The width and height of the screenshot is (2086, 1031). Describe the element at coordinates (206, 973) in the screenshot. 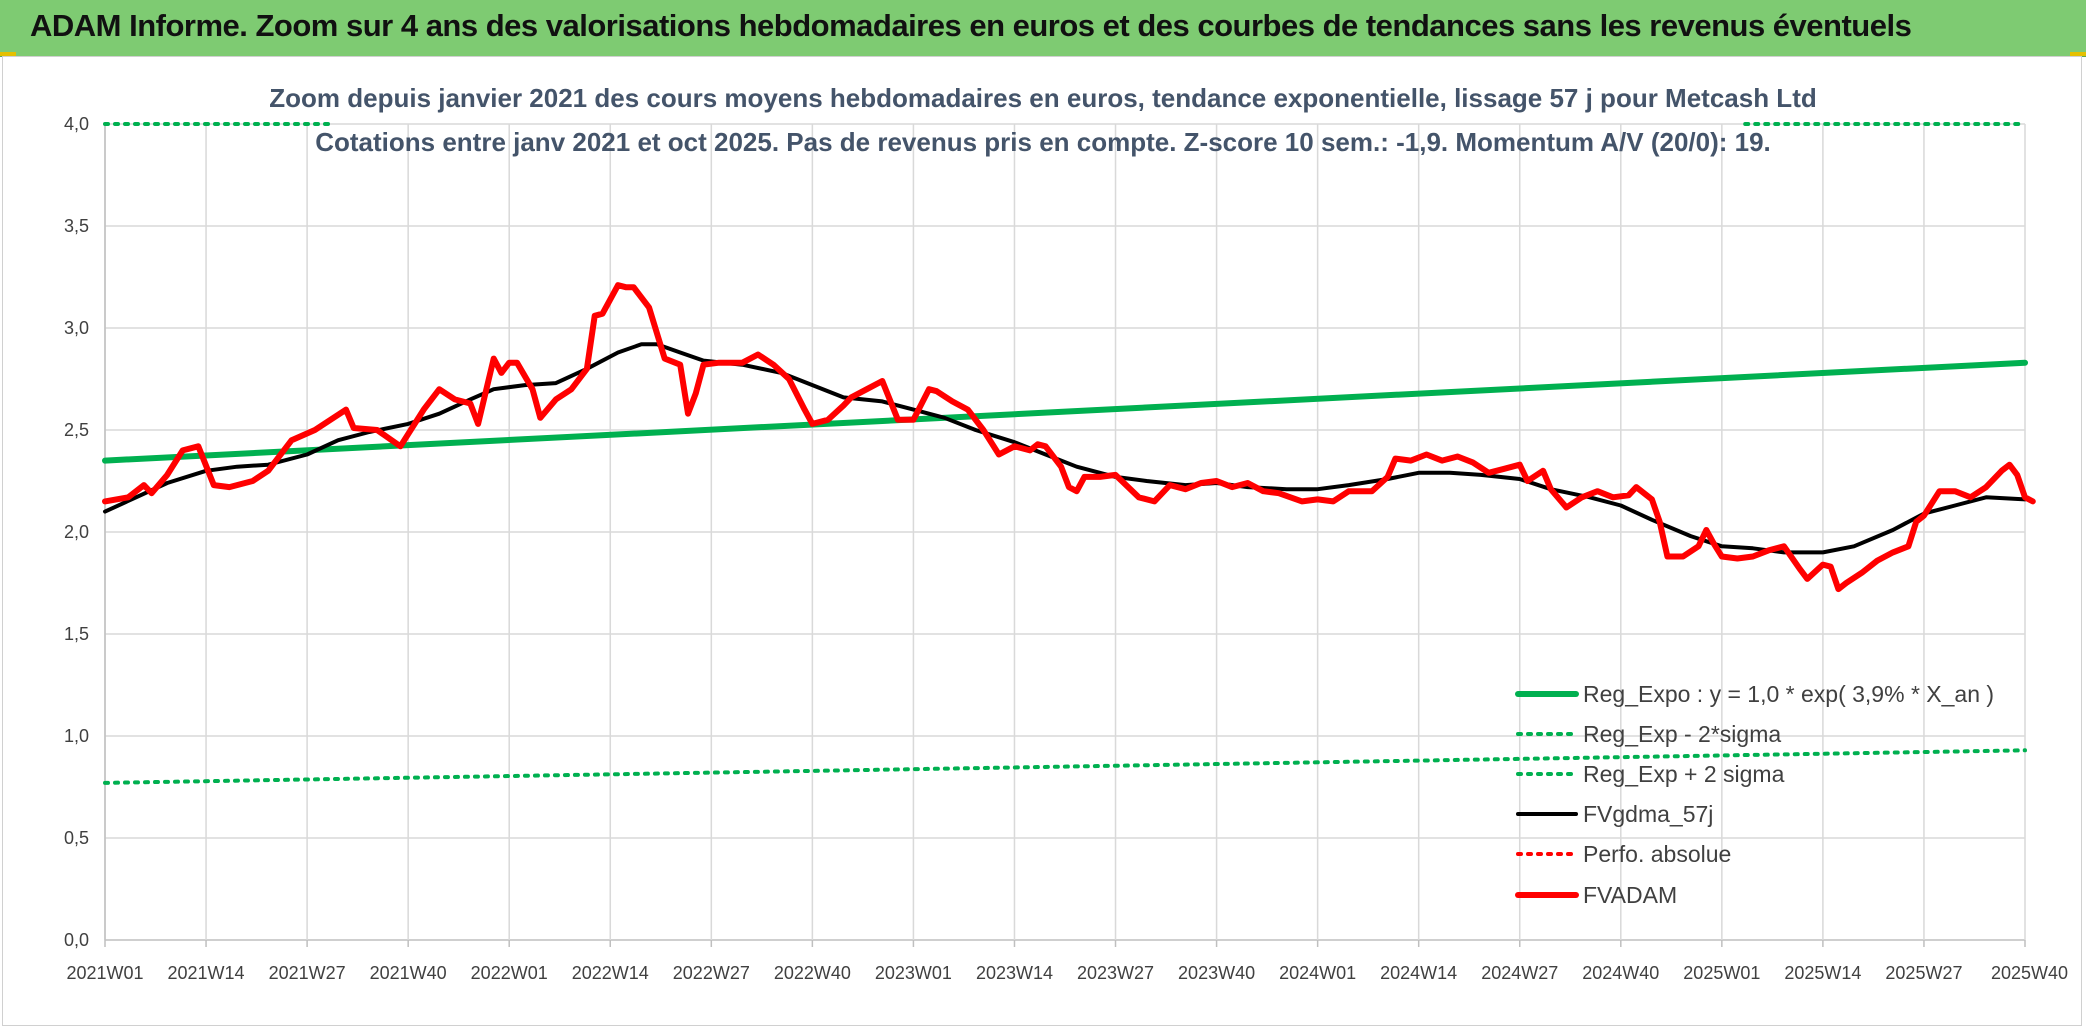

I see `x-tick-label: 2021W14` at that location.